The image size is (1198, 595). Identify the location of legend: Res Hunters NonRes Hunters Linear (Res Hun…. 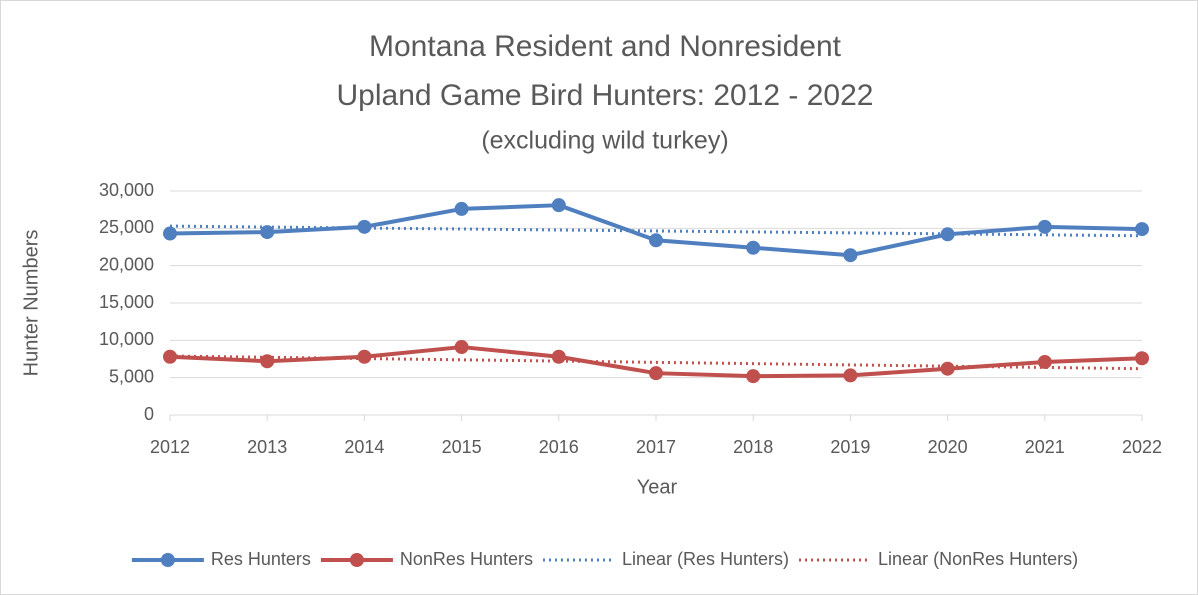
(604, 559).